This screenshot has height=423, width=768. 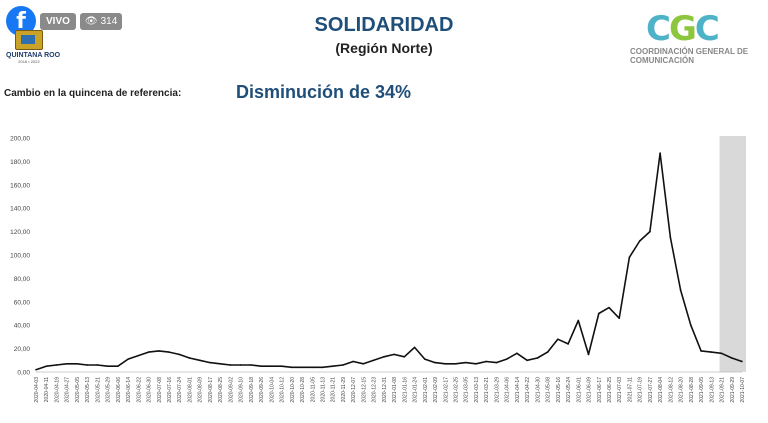 What do you see at coordinates (37, 390) in the screenshot?
I see `x-tick-label: 2020-04-03` at bounding box center [37, 390].